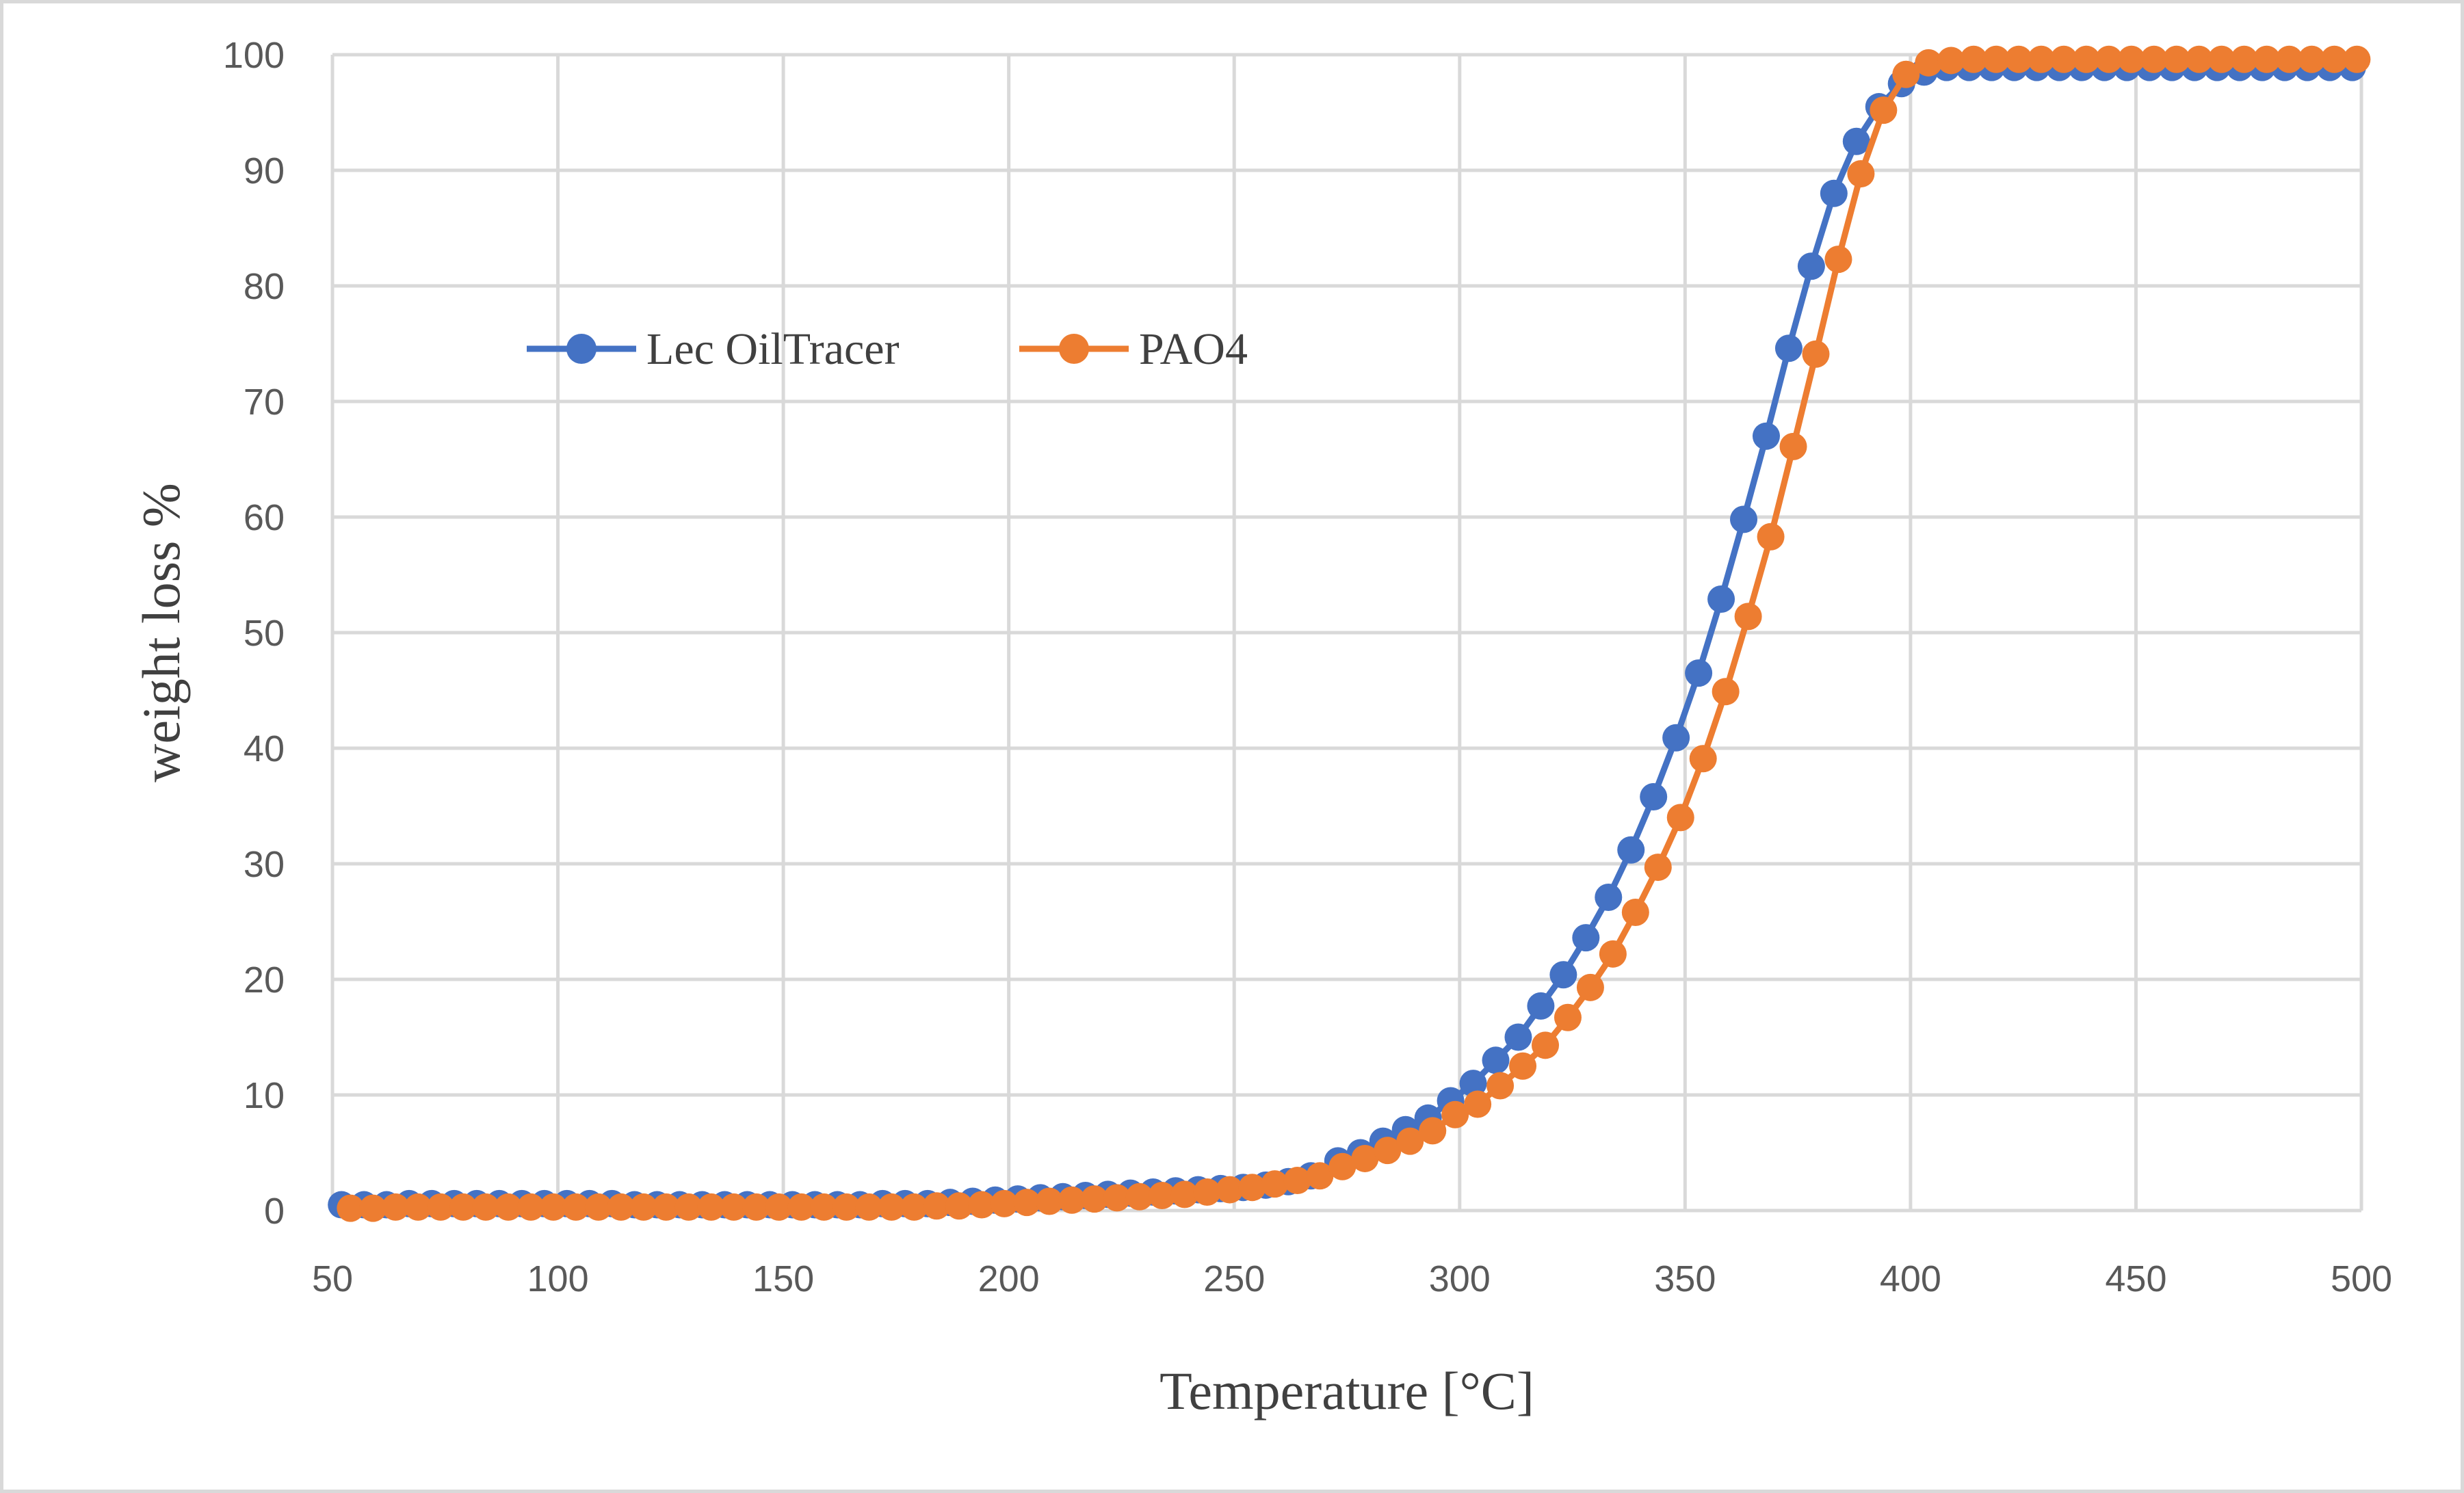 The width and height of the screenshot is (2464, 1493). I want to click on y-tick-label: 40, so click(264, 749).